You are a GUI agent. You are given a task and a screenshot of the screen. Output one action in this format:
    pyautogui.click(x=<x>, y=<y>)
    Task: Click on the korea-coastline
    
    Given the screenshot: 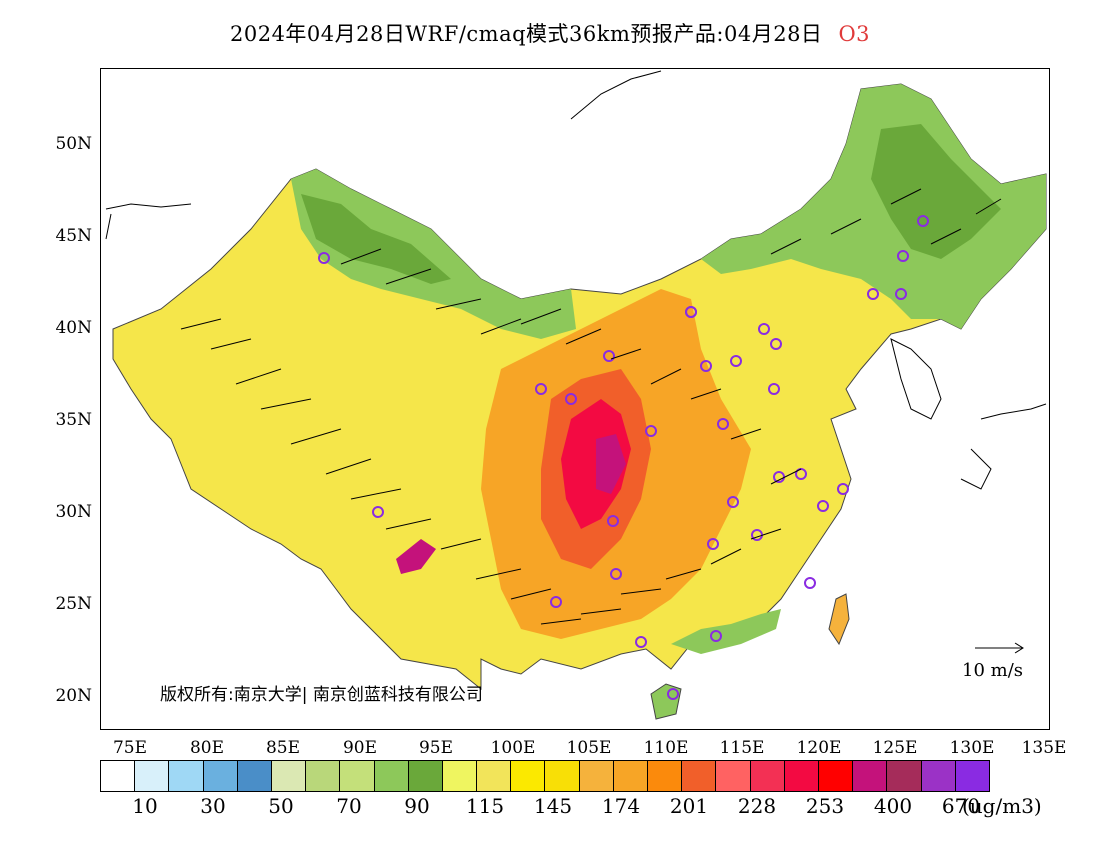 What is the action you would take?
    pyautogui.click(x=916, y=379)
    